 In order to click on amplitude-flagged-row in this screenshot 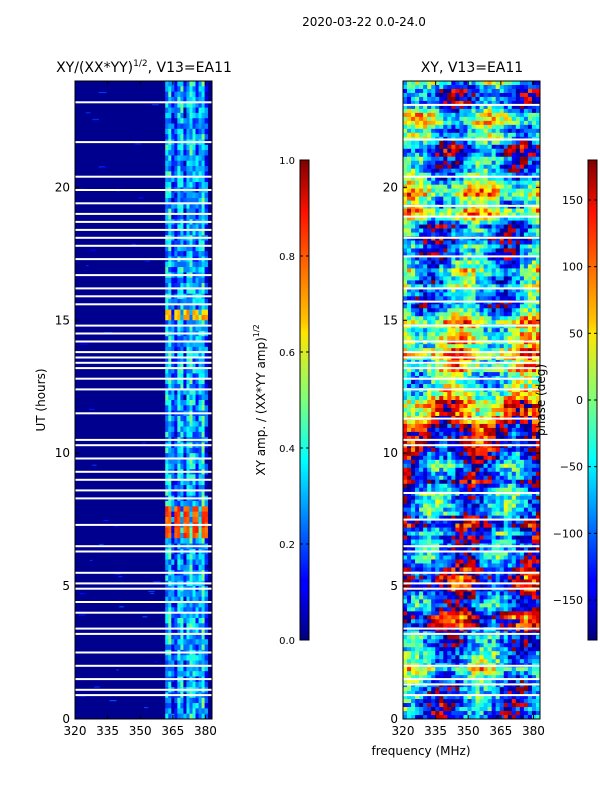, I will do `click(143, 689)`.